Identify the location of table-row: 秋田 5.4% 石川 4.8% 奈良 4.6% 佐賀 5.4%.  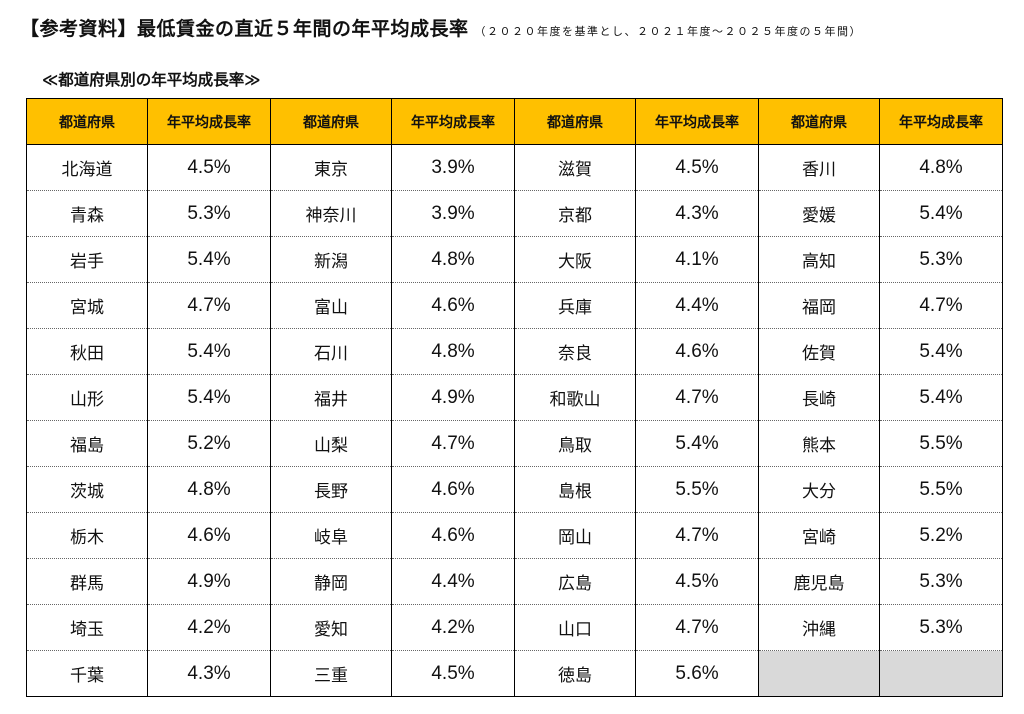
(514, 351).